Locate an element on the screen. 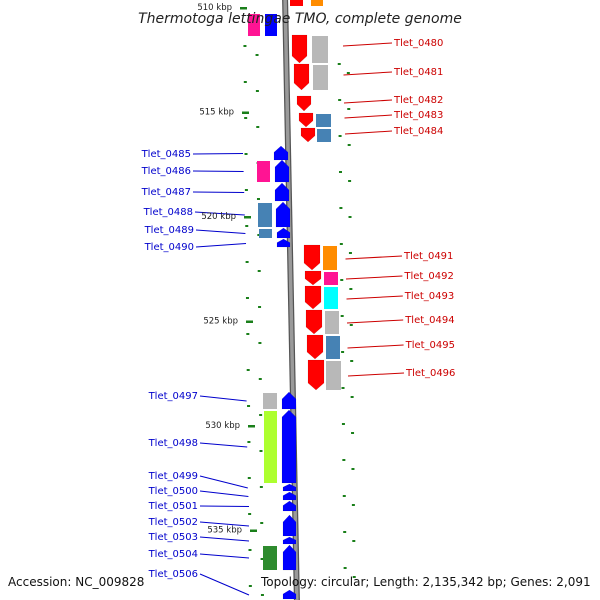  gene-label-tlet-0494: Tlet_0494 is located at coordinates (429, 320).